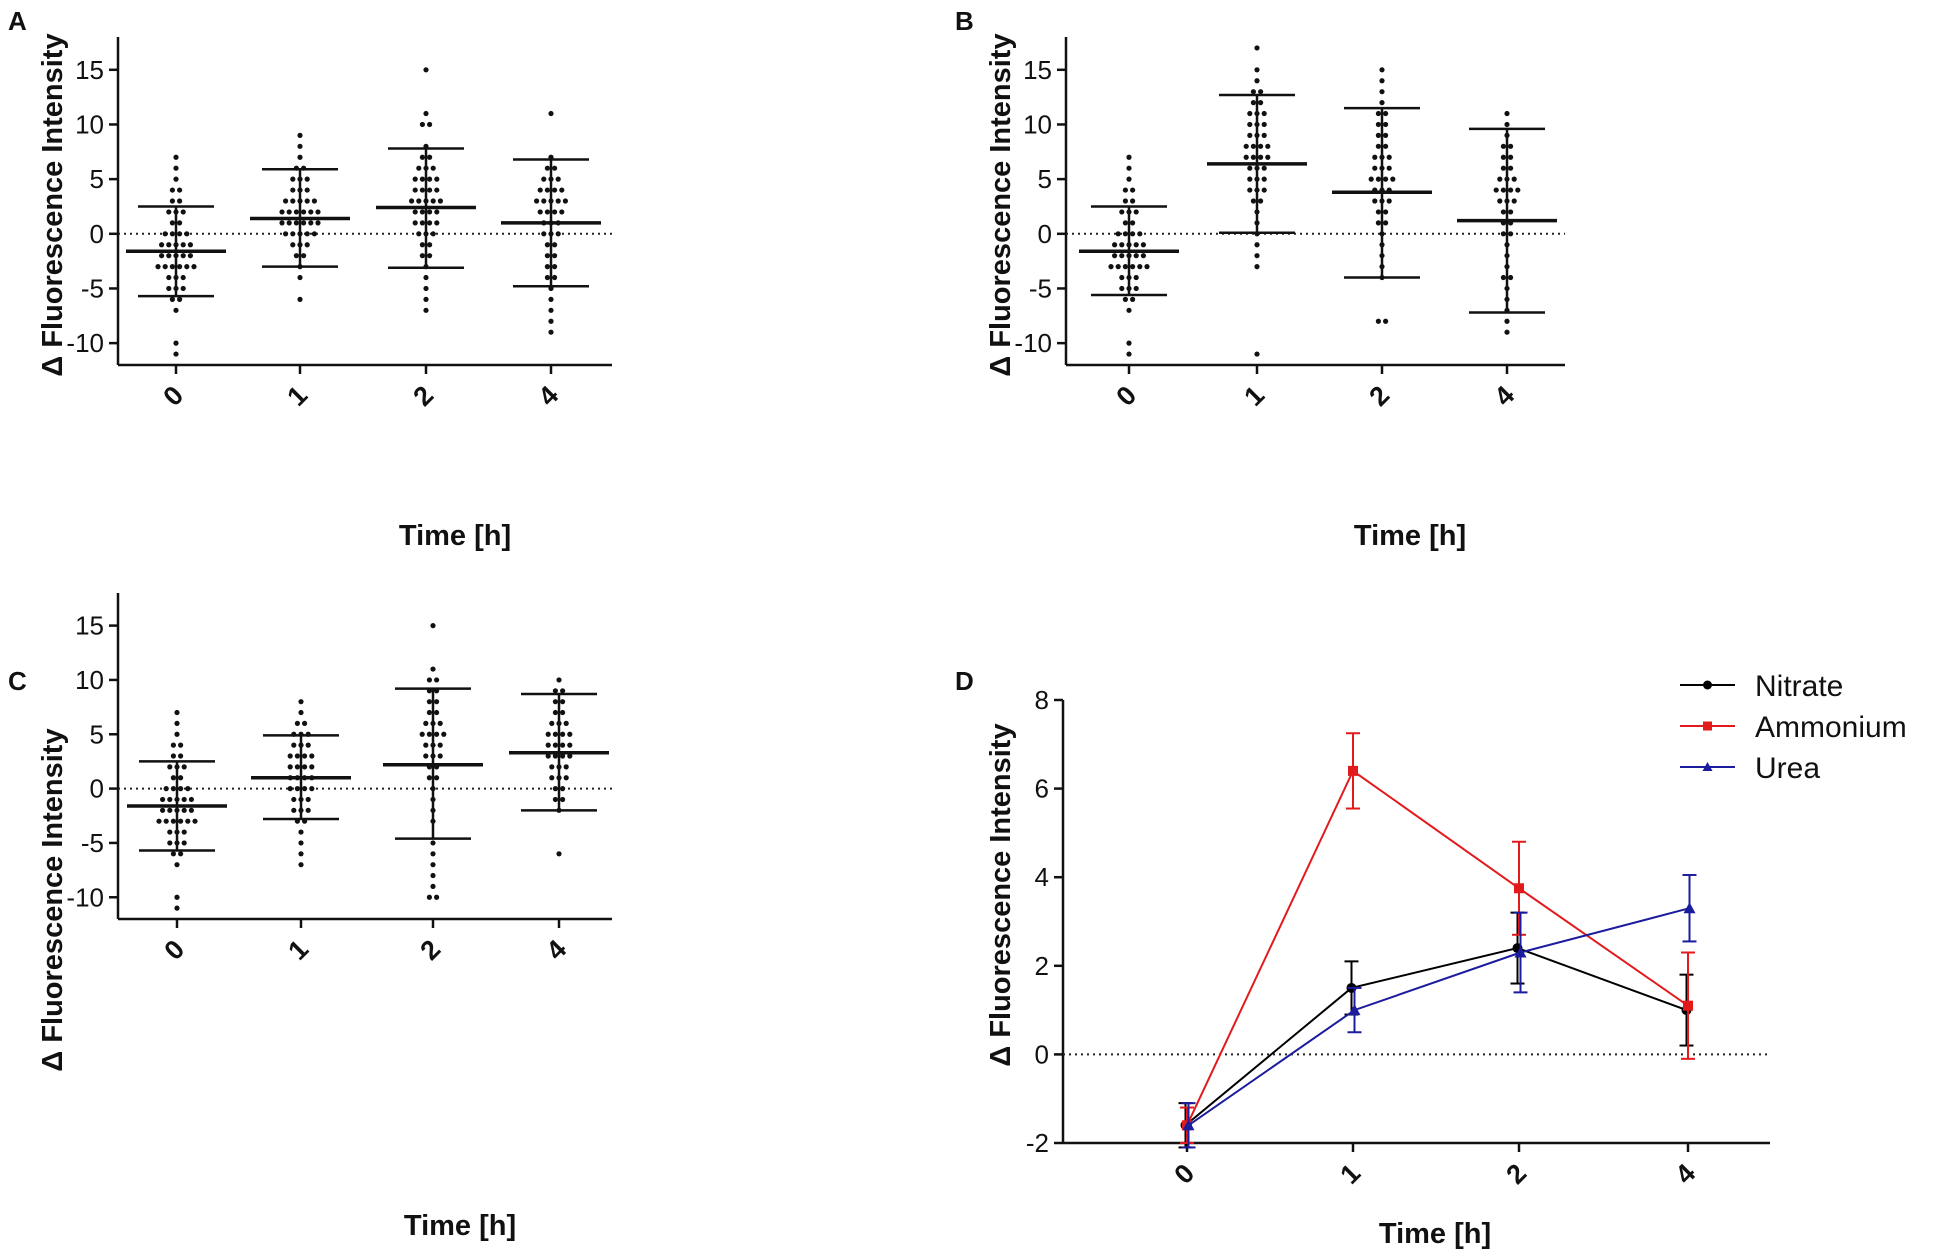  Describe the element at coordinates (297, 396) in the screenshot. I see `panel-a-xtick-label: 1` at that location.